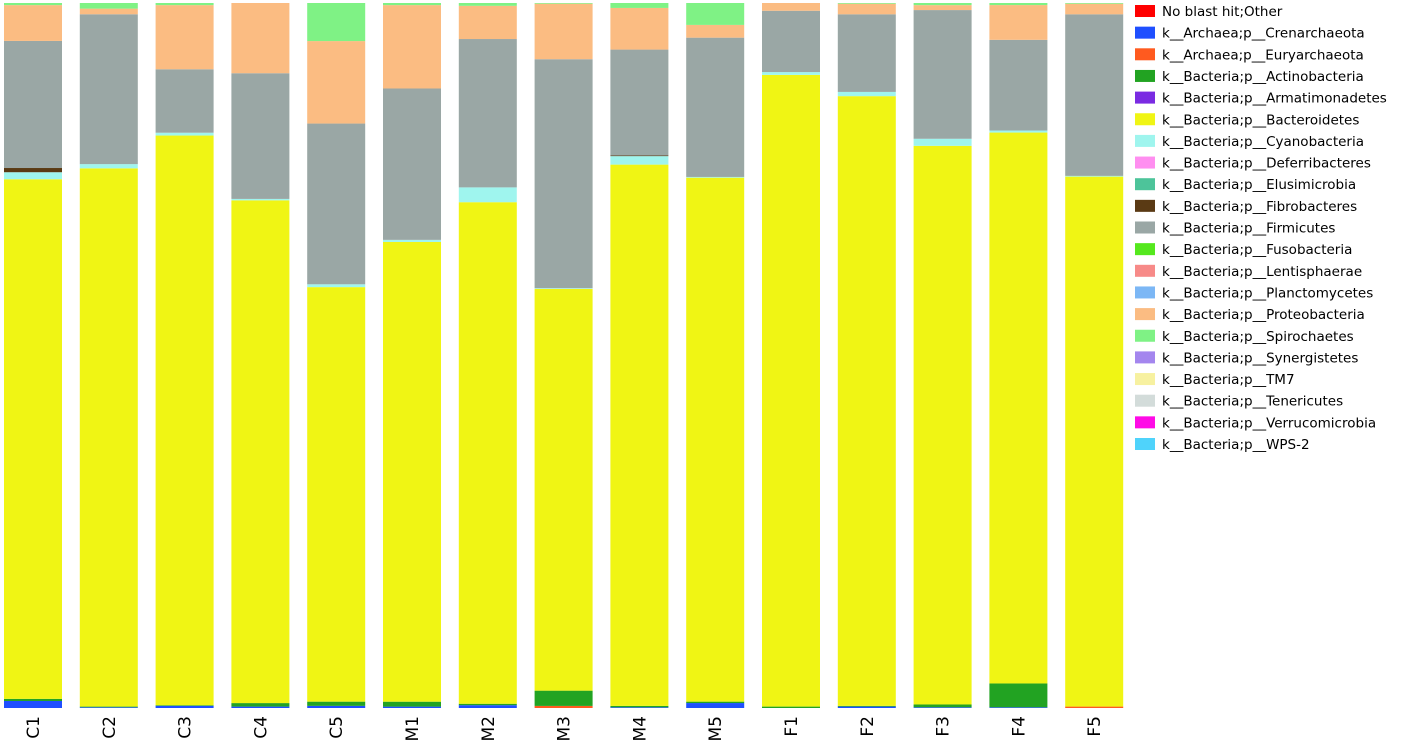 Image resolution: width=1425 pixels, height=747 pixels. Describe the element at coordinates (866, 3) in the screenshot. I see `bar-segment-f2-k-bacteria-p-spirochaetes` at that location.